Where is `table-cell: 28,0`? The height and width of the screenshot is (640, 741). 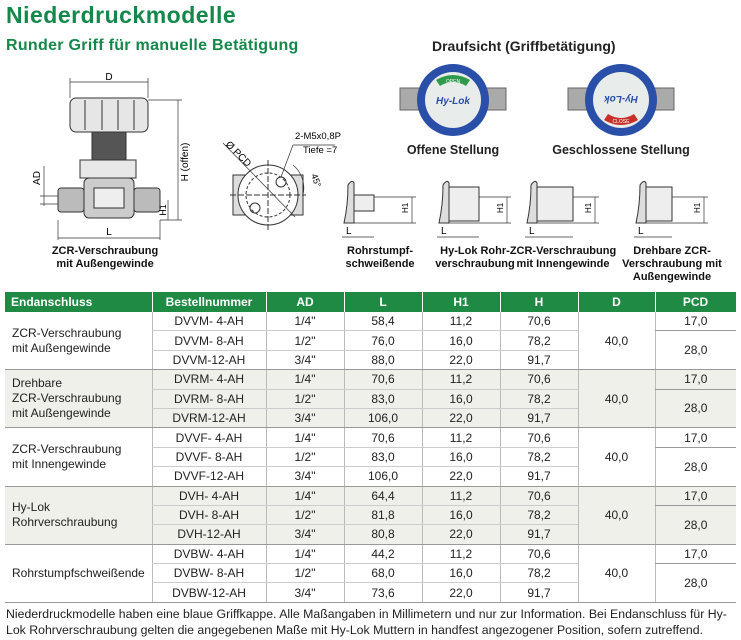 table-cell: 28,0 is located at coordinates (695, 409).